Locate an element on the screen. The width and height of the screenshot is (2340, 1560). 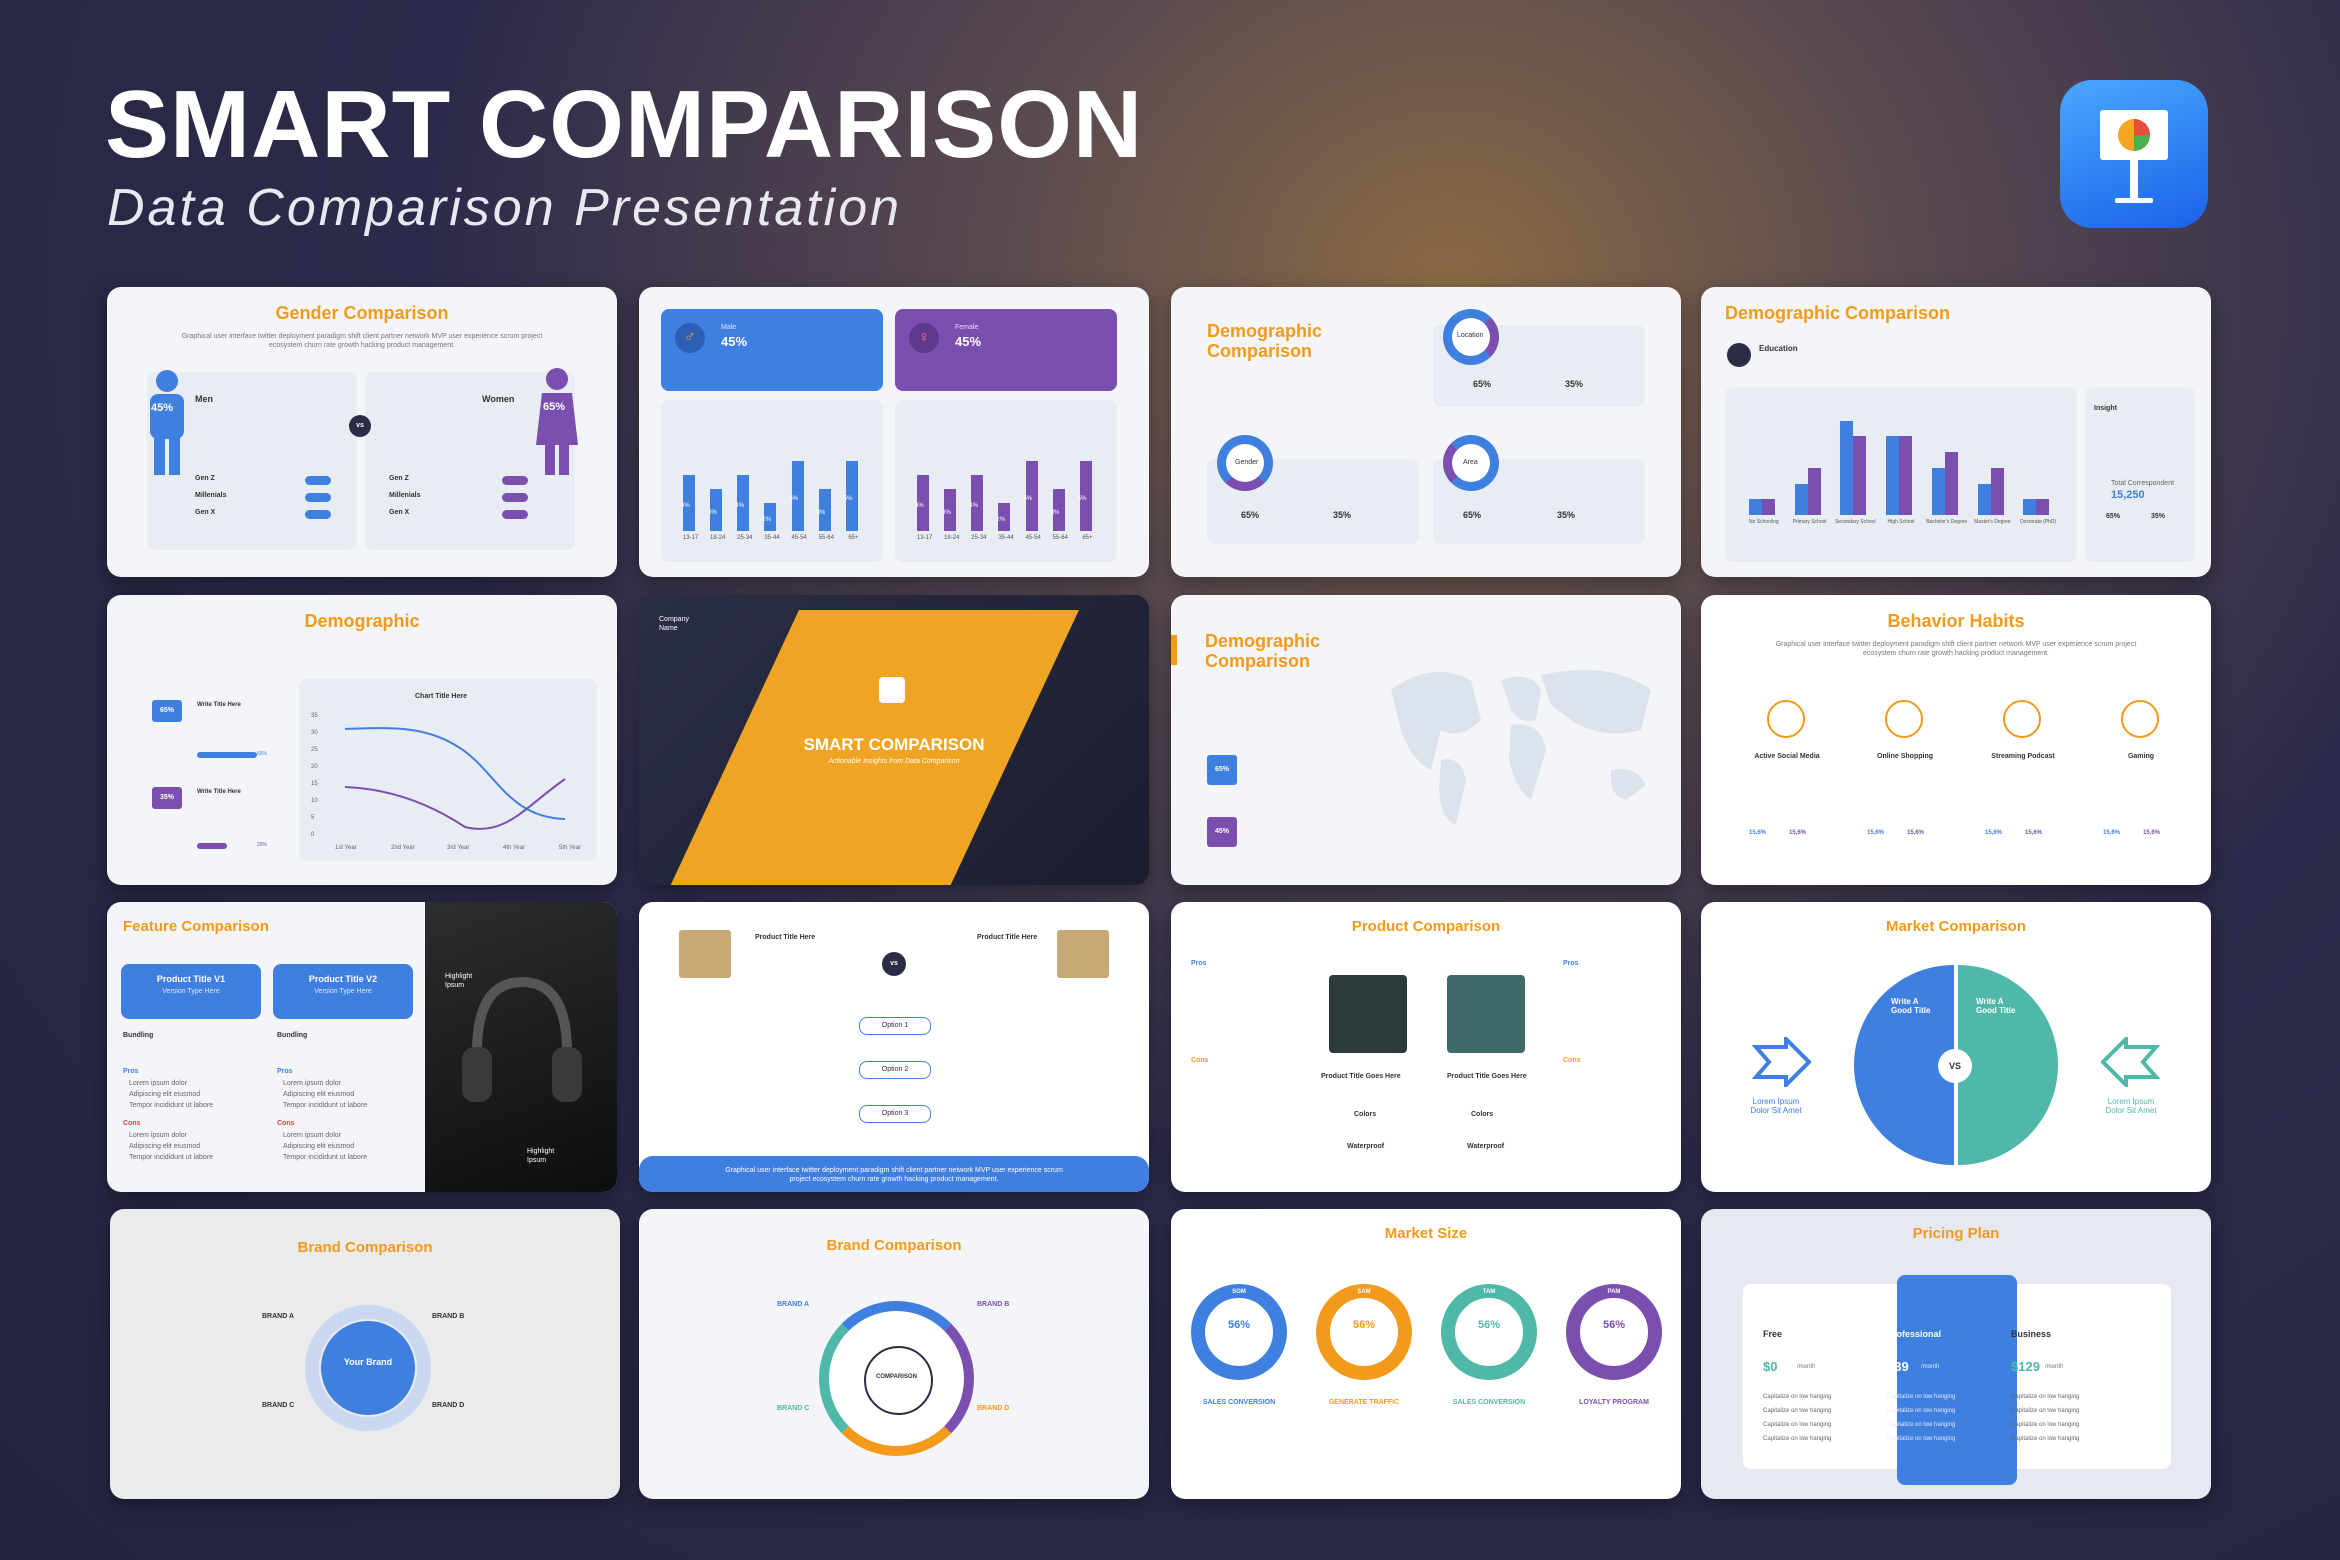
bar-millenials-men is located at coordinates (318, 497).